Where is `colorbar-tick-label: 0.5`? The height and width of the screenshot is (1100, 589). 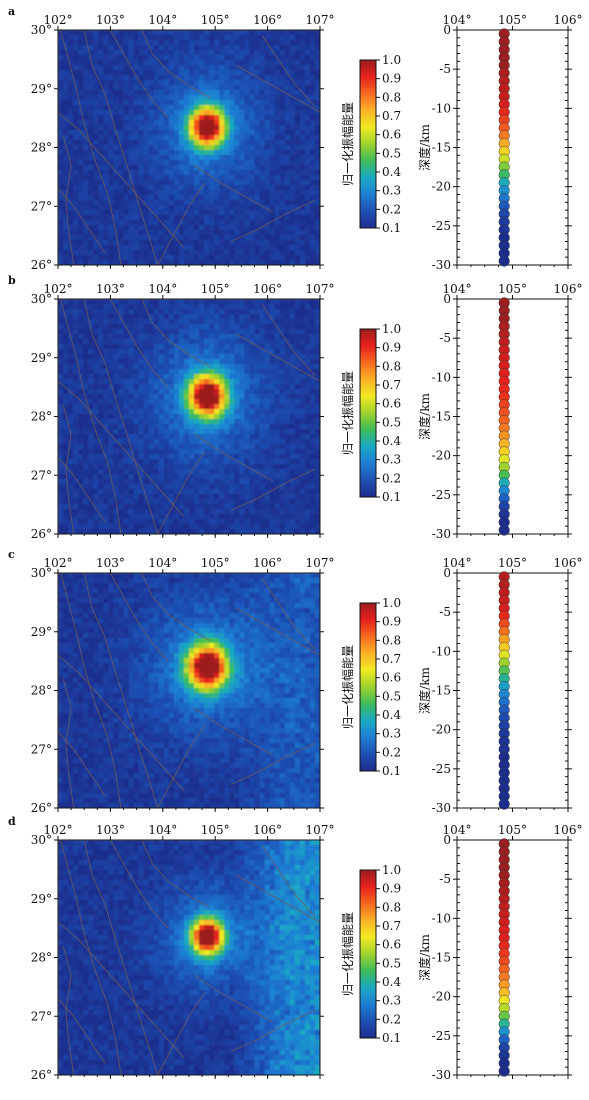
colorbar-tick-label: 0.5 is located at coordinates (391, 963).